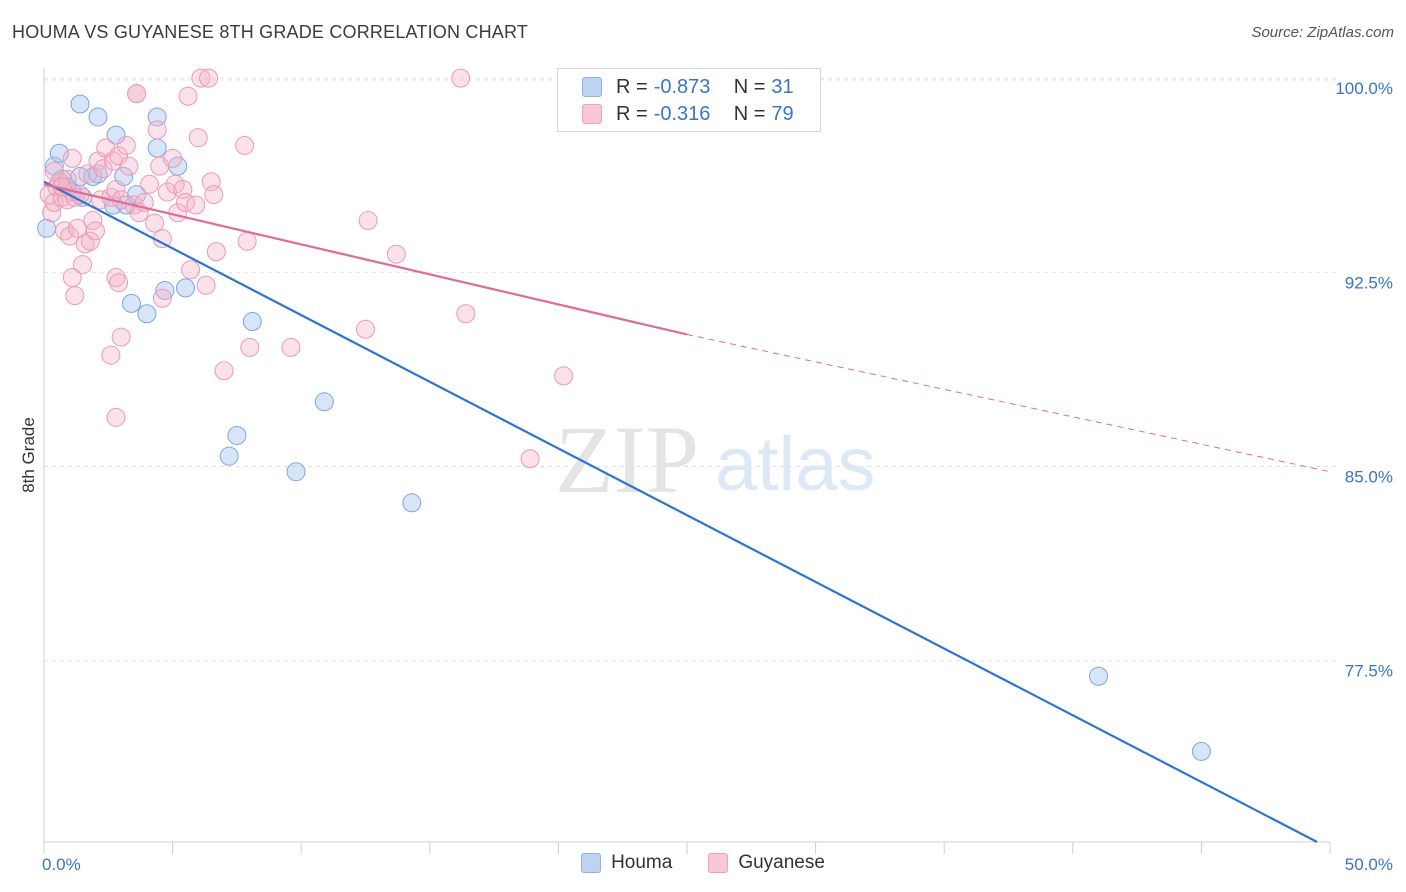  Describe the element at coordinates (1369, 671) in the screenshot. I see `y-tick-label: 77.5%` at that location.